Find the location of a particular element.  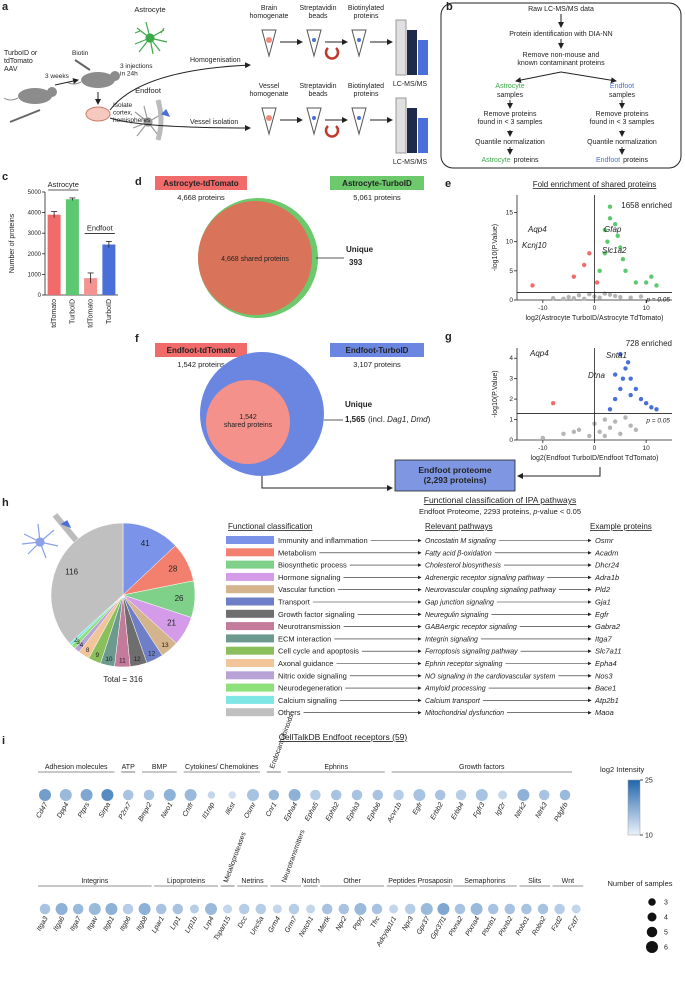

gene-label: Lrp1b is located at coordinates (191, 924).